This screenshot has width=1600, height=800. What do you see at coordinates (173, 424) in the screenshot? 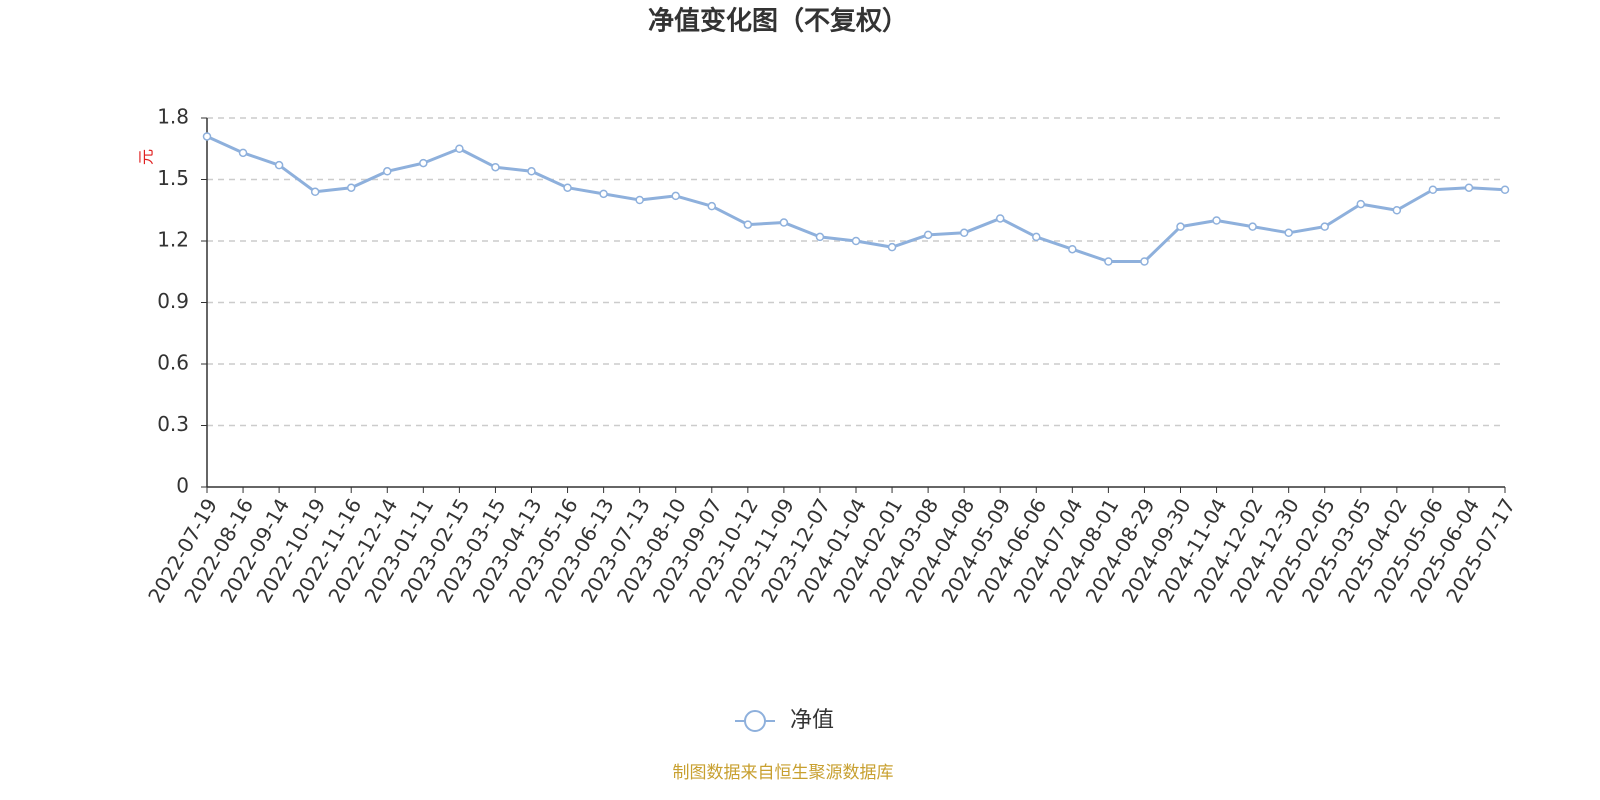
I see `y-tick-label: 0.3` at bounding box center [173, 424].